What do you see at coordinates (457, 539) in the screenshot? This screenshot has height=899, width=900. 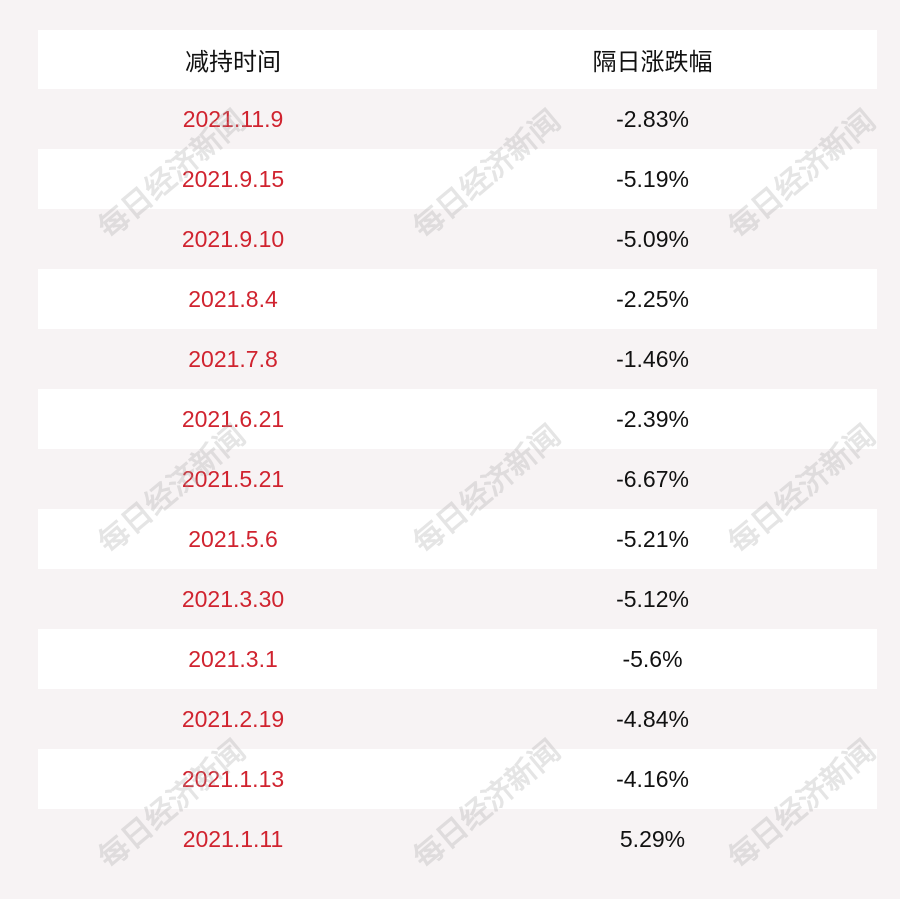 I see `table-row: 2021.5.6 -5.21%` at bounding box center [457, 539].